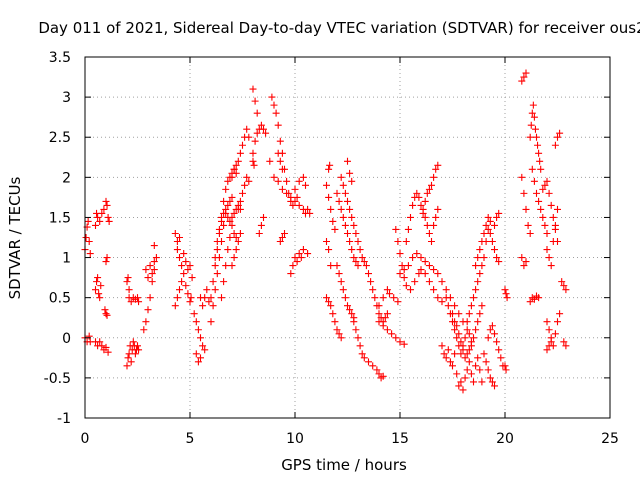 The width and height of the screenshot is (640, 480). Describe the element at coordinates (106, 312) in the screenshot. I see `series-s07` at that location.